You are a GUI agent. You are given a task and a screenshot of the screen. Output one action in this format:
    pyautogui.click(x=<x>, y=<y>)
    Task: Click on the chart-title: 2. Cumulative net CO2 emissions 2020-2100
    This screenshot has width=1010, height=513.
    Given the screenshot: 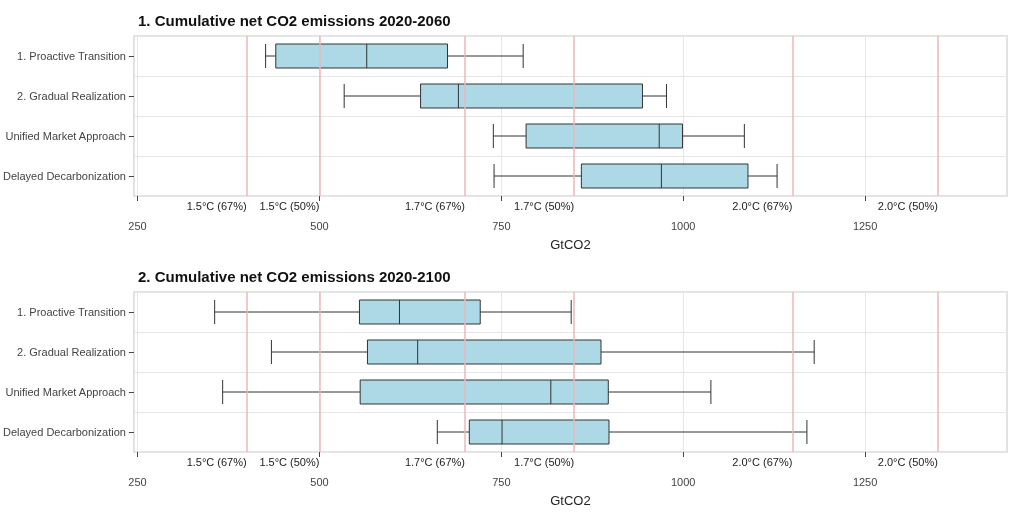 What is the action you would take?
    pyautogui.click(x=294, y=276)
    